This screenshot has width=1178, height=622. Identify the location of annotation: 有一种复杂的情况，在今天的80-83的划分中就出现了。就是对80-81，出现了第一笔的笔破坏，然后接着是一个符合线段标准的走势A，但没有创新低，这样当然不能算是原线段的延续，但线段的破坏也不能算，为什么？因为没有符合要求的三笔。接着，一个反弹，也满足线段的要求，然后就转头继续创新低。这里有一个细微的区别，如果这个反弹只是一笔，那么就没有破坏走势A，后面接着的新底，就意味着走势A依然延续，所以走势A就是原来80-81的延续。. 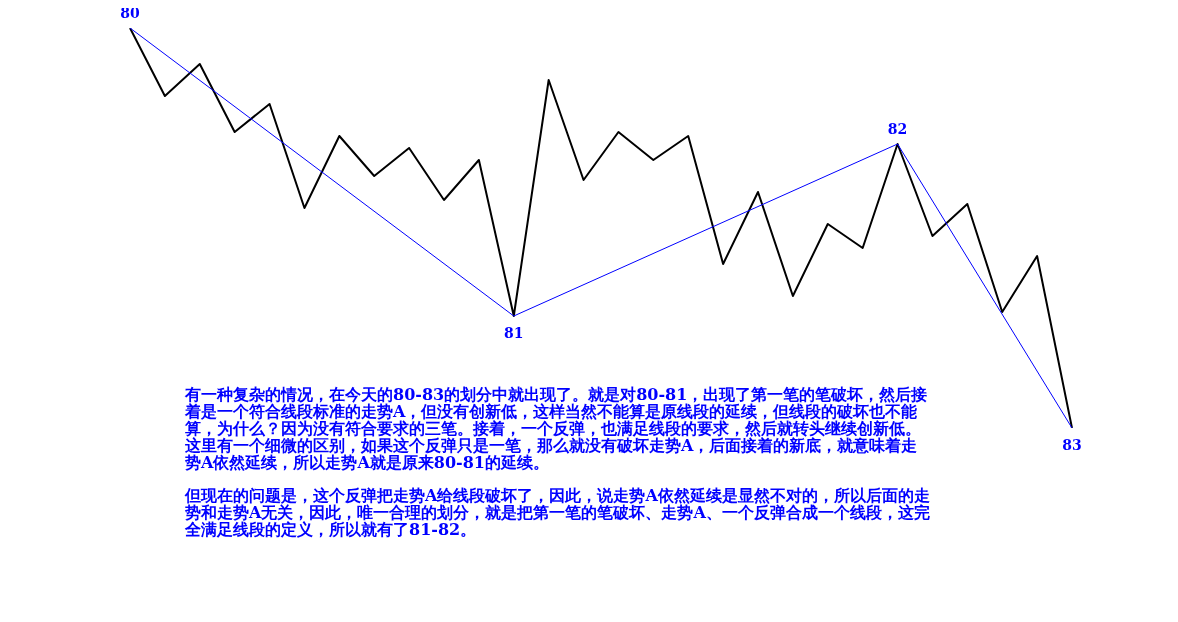
(557, 428).